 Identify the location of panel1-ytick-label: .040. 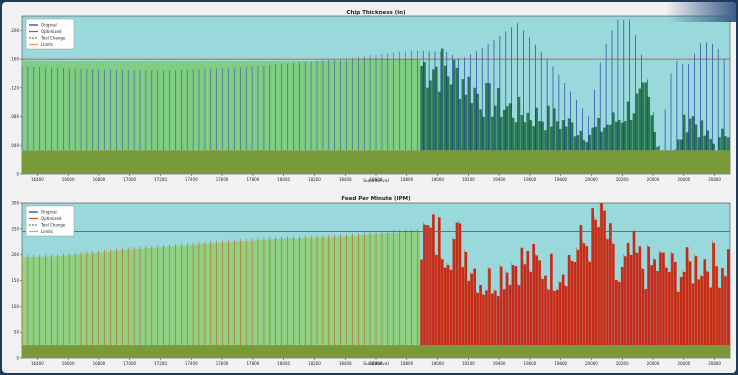
(14, 145).